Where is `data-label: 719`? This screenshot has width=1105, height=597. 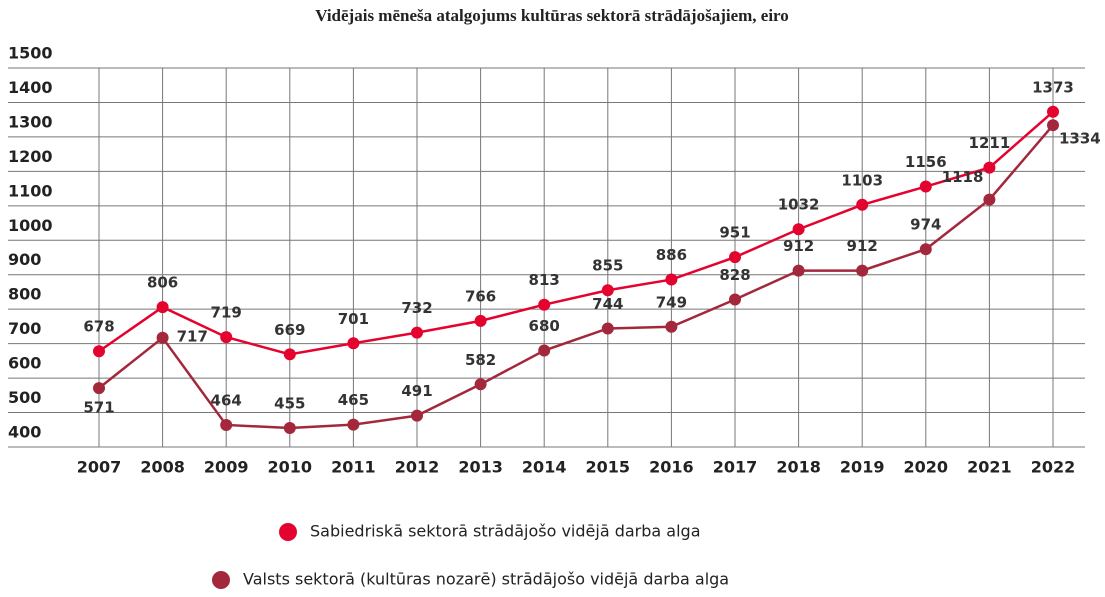
data-label: 719 is located at coordinates (226, 313).